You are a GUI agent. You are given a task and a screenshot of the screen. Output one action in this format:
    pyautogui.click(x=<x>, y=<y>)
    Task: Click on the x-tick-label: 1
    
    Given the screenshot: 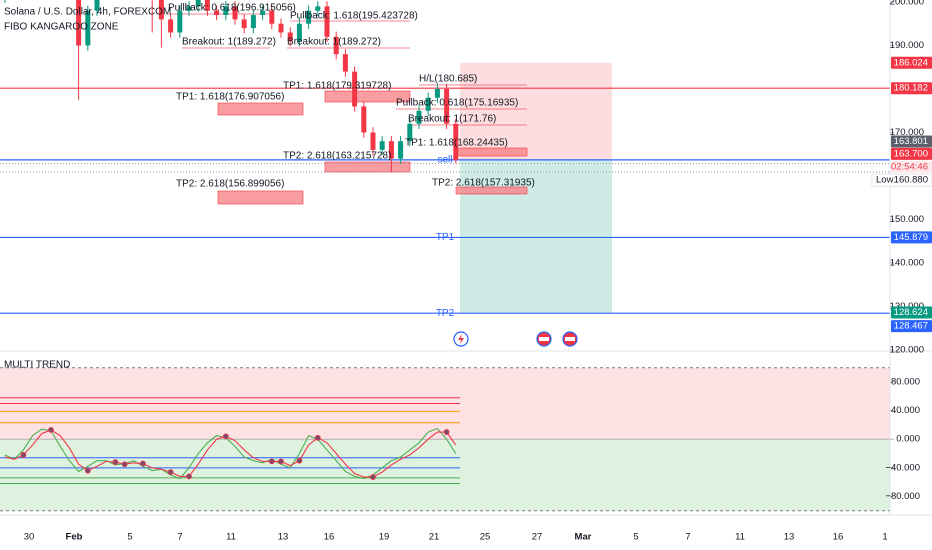 What is the action you would take?
    pyautogui.click(x=884, y=537)
    